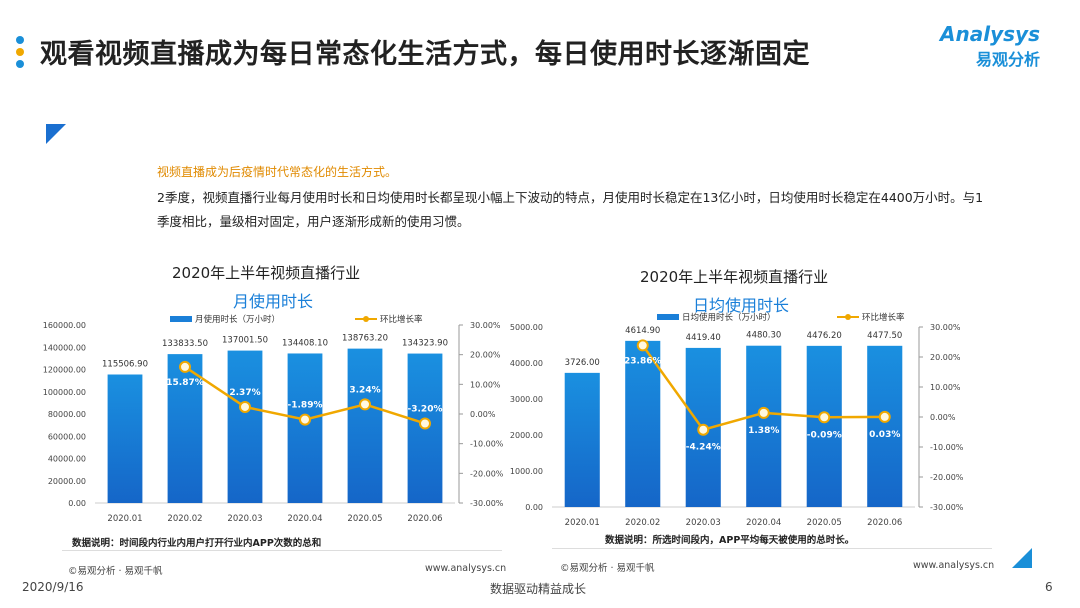 Image resolution: width=1080 pixels, height=608 pixels. Describe the element at coordinates (824, 435) in the screenshot. I see `growth-label: -0.09%` at that location.